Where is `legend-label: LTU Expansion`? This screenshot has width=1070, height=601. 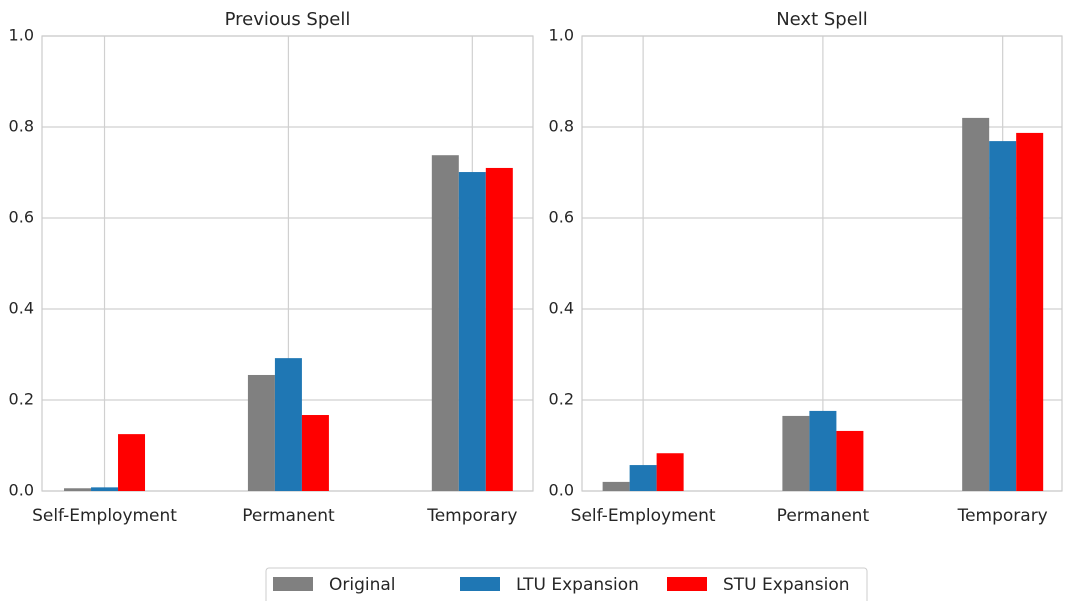
legend-label: LTU Expansion is located at coordinates (577, 585).